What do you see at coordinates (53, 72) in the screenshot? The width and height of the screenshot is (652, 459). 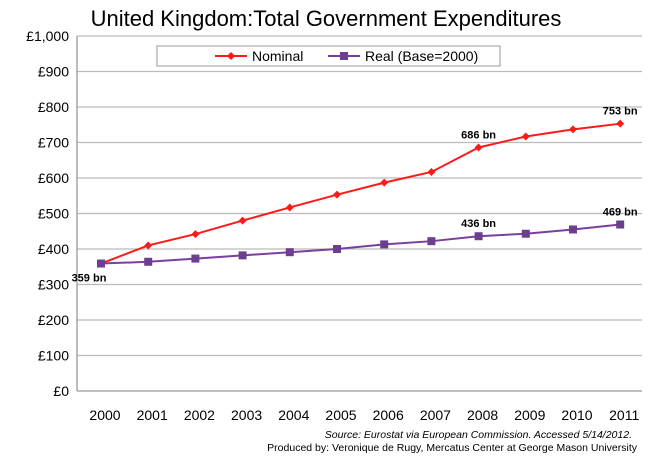 I see `y-tick-label: £900` at bounding box center [53, 72].